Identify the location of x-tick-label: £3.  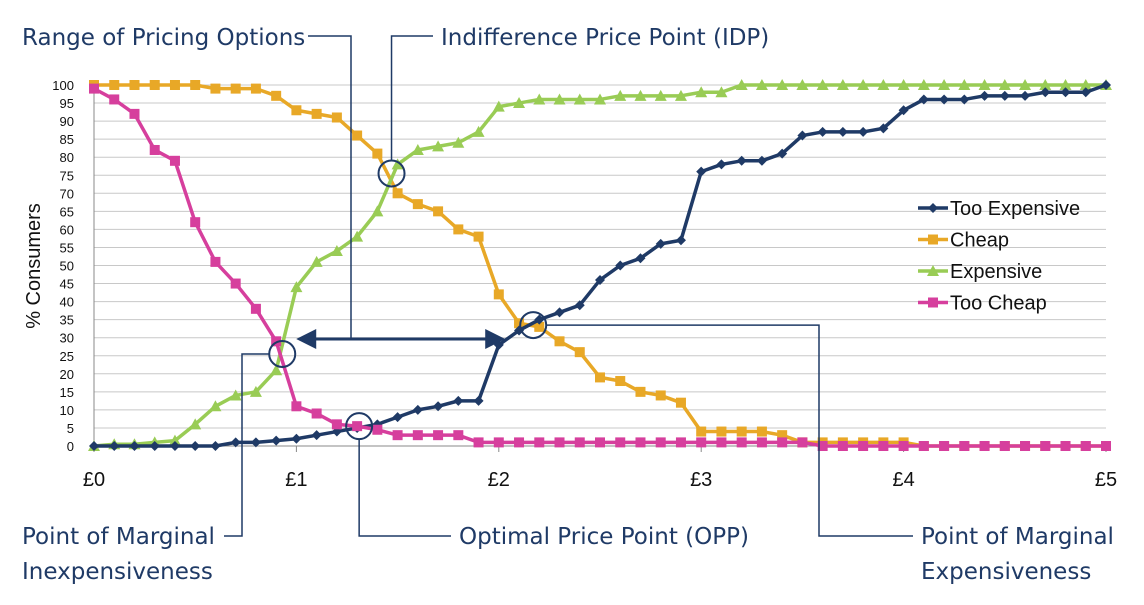
(701, 480).